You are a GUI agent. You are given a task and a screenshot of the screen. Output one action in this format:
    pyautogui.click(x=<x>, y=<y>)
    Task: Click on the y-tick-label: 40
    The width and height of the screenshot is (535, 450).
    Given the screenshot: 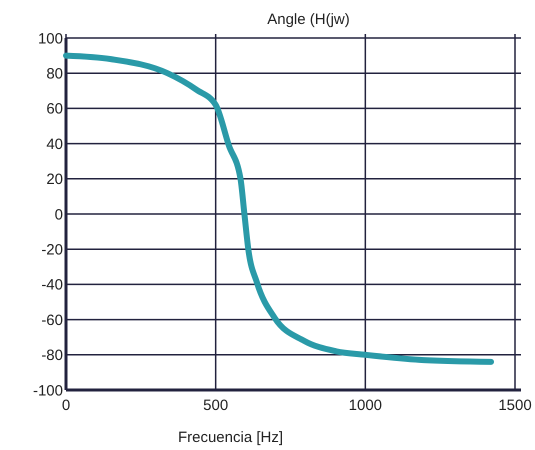 What is the action you would take?
    pyautogui.click(x=54, y=144)
    